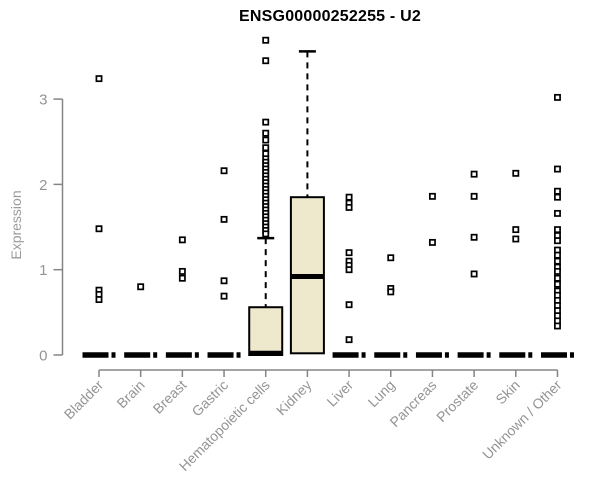  What do you see at coordinates (170, 397) in the screenshot?
I see `x-tick-label: Breast` at bounding box center [170, 397].